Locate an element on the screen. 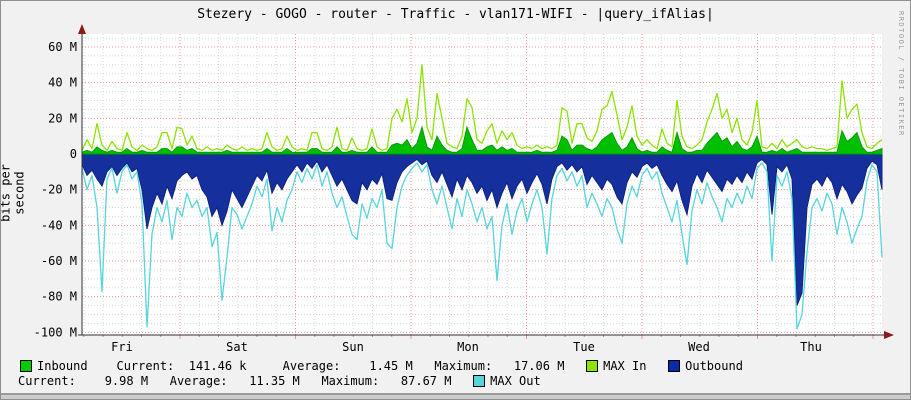  bottom-border-line is located at coordinates (455, 394).